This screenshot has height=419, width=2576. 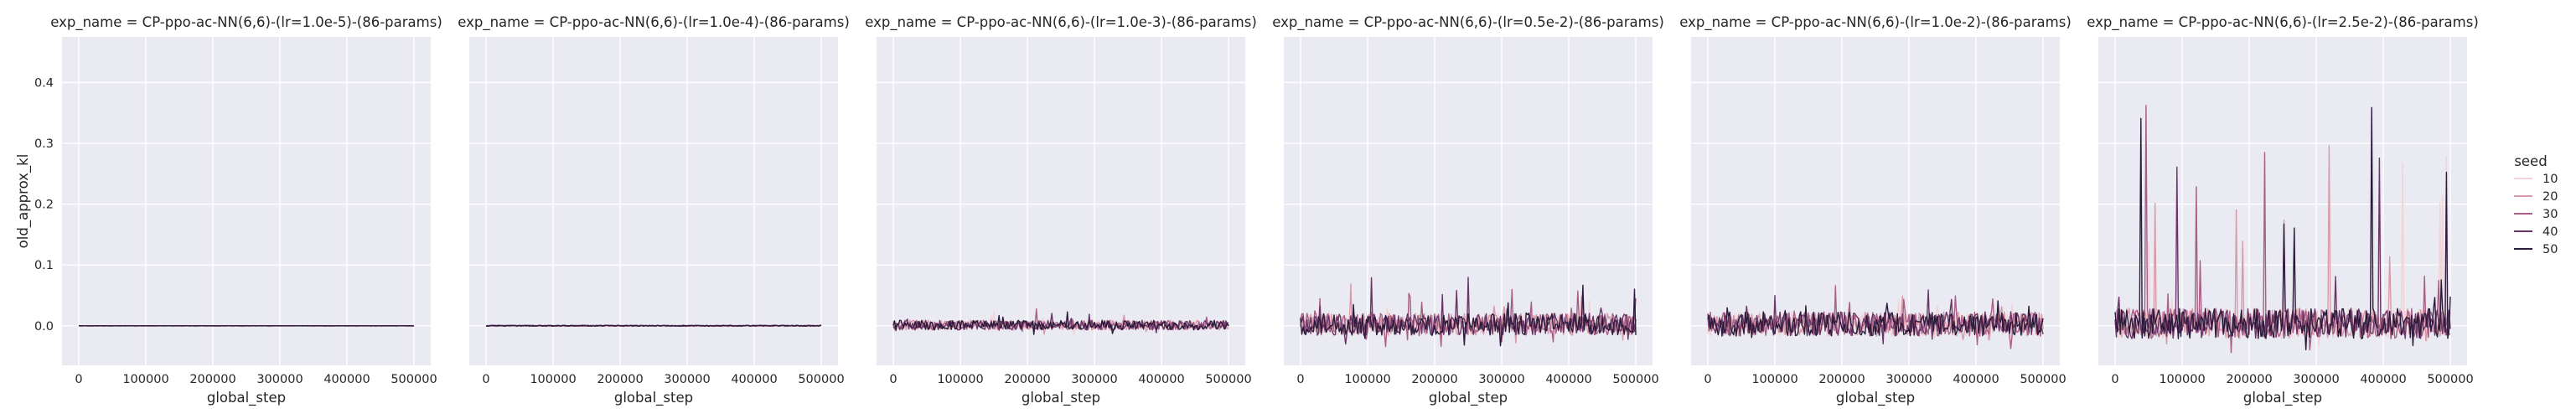 I want to click on y-axis-label: old_approx_kl, so click(x=23, y=201).